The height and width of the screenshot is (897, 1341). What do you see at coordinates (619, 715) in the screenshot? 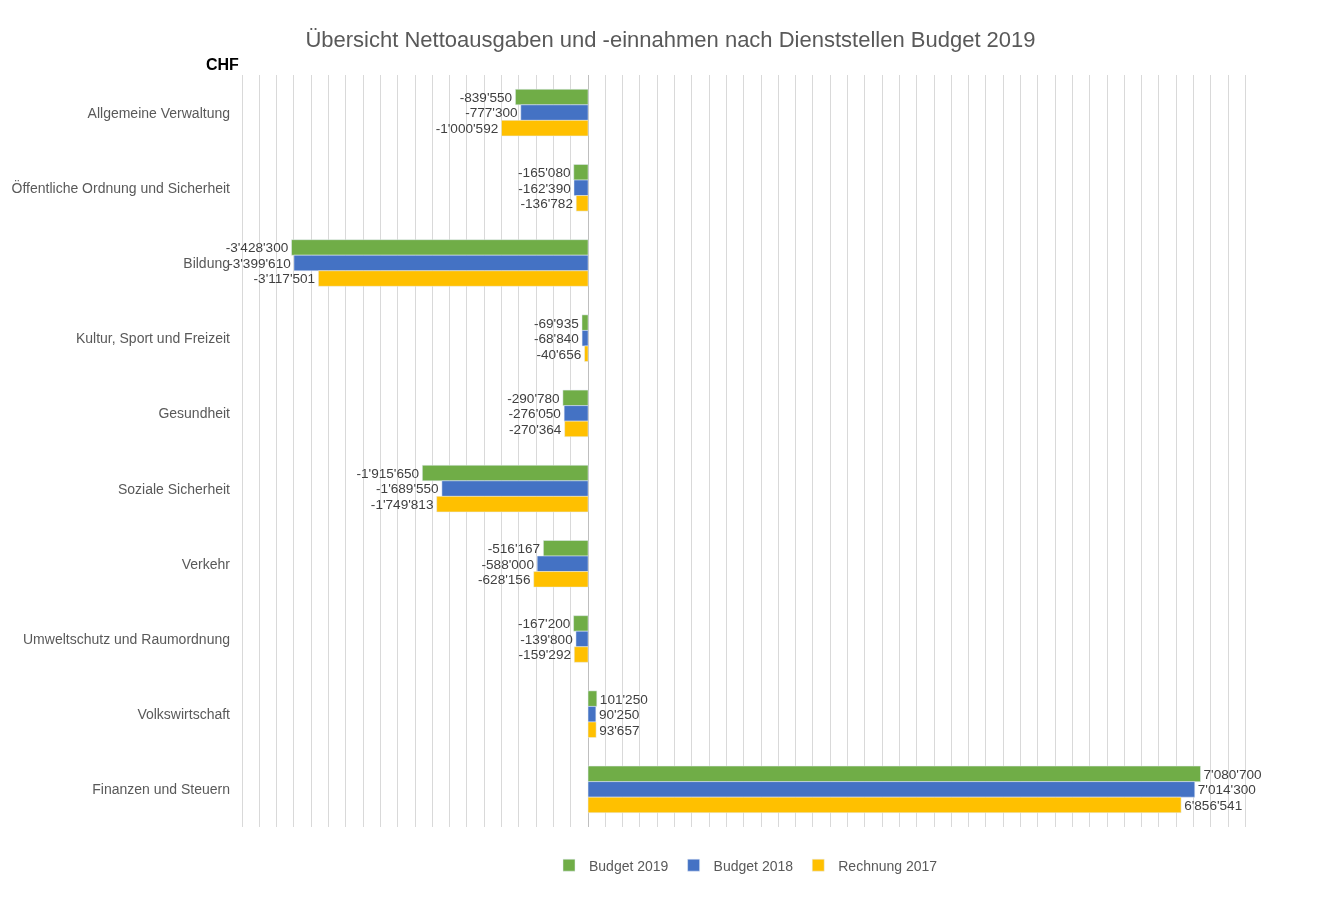
I see `data-label: 90'250` at bounding box center [619, 715].